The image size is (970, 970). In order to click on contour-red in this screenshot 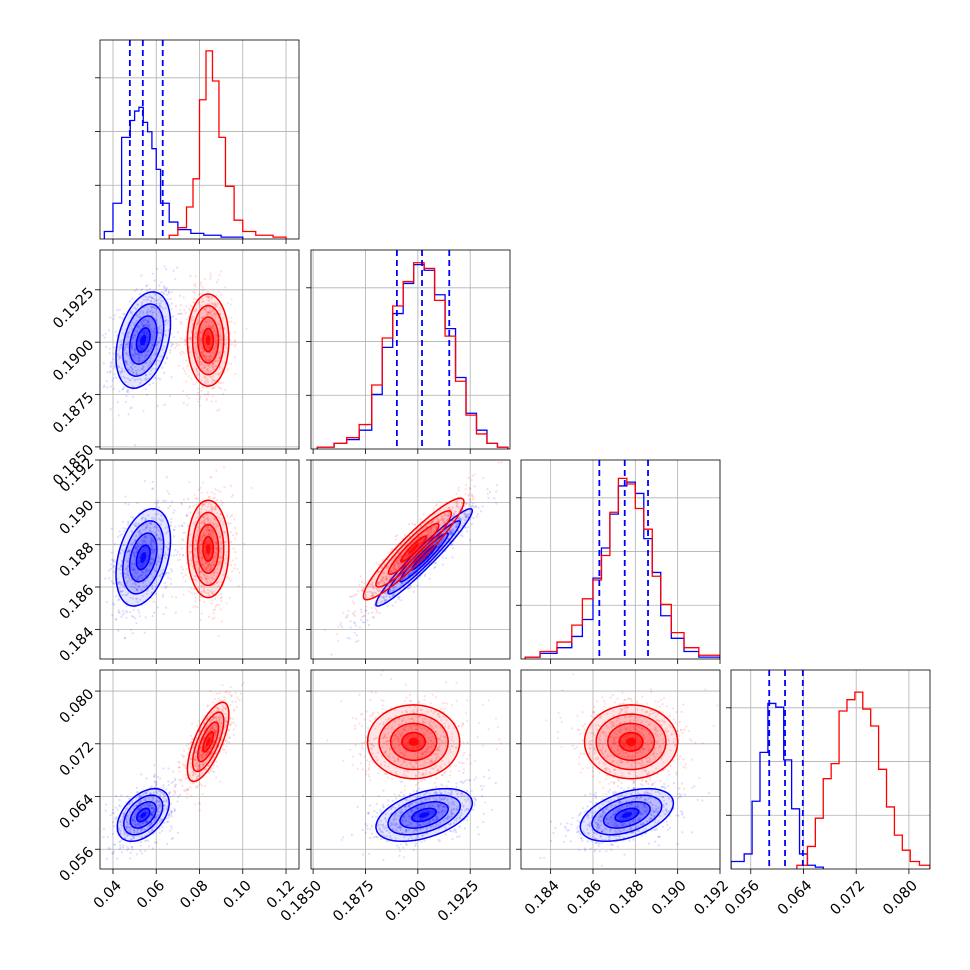, I will do `click(208, 549)`.